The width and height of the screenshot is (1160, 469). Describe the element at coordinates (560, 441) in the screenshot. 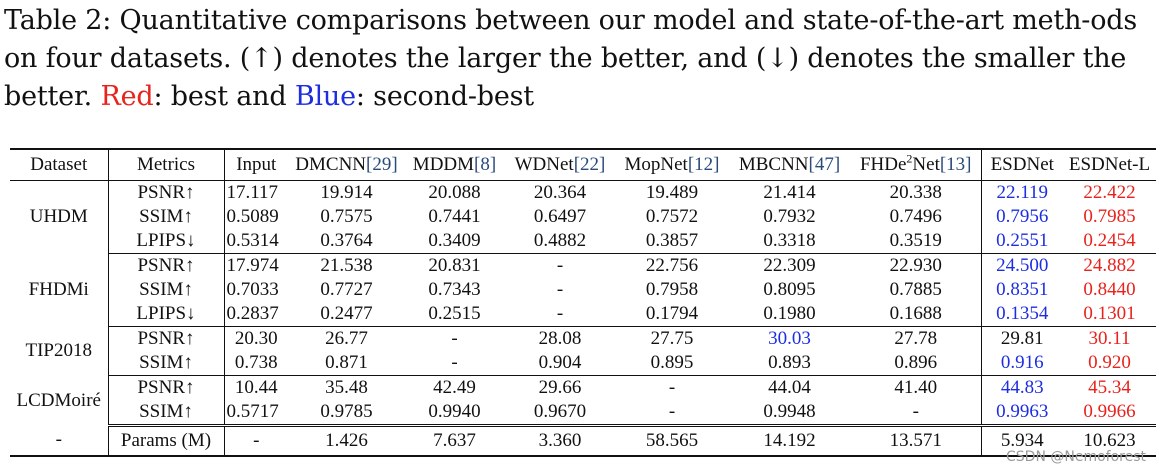

I see `params-value-cell: 3.360` at that location.